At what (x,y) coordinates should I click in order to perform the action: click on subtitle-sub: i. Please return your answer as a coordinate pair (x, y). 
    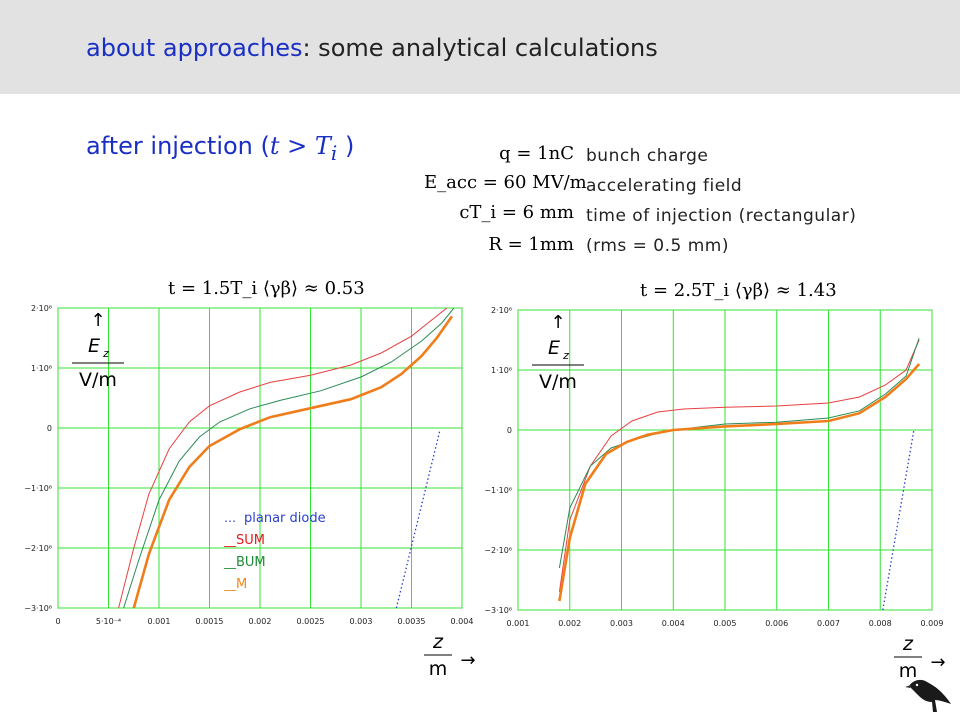
    Looking at the image, I should click on (334, 152).